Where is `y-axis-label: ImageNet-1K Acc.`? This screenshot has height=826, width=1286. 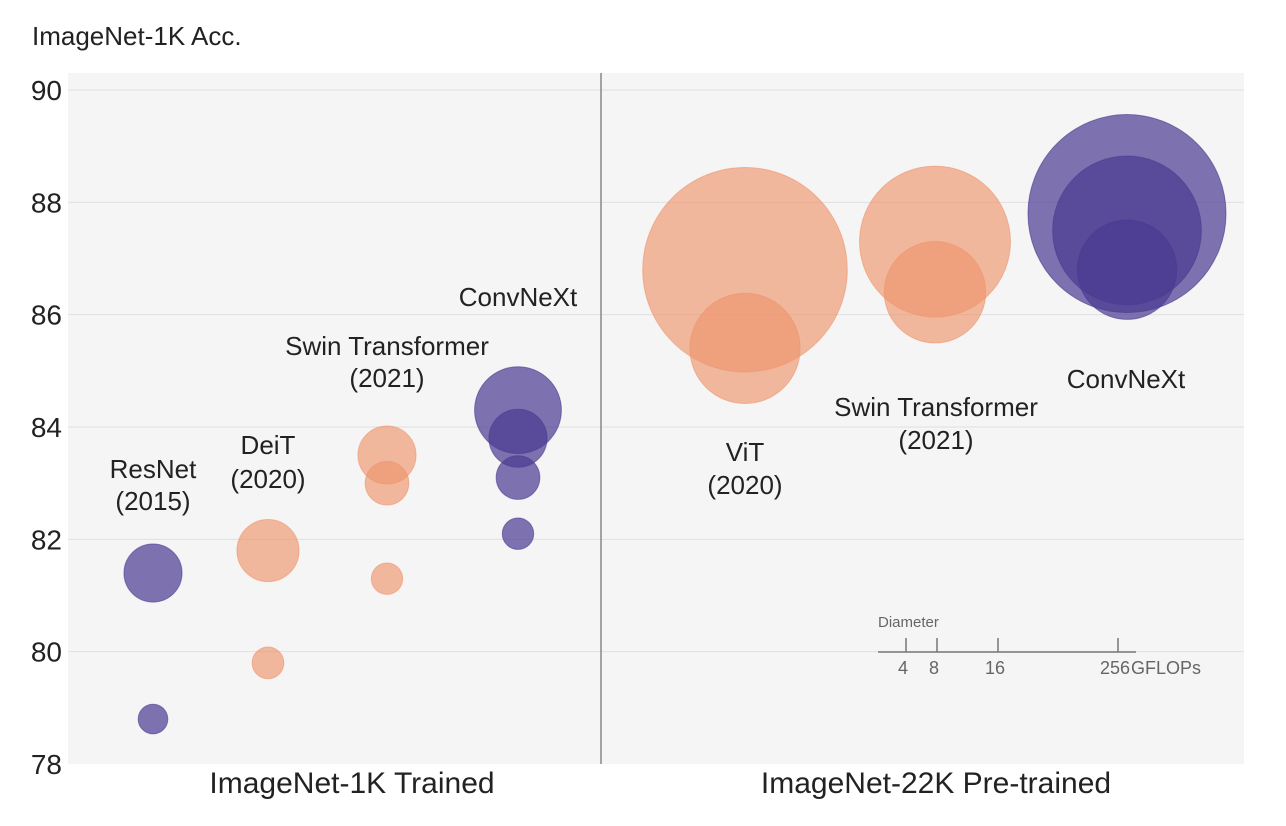
y-axis-label: ImageNet-1K Acc. is located at coordinates (137, 36).